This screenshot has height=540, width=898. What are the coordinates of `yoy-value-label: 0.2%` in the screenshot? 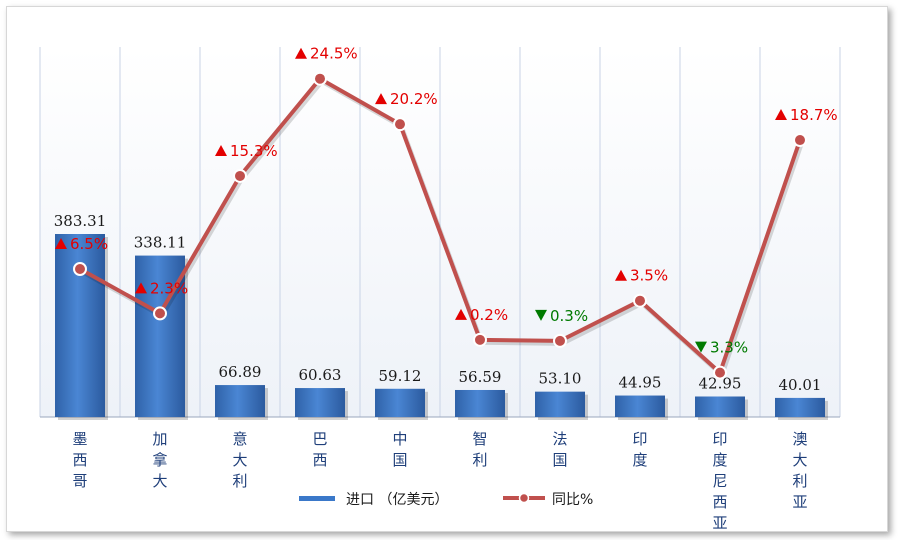 It's located at (489, 315).